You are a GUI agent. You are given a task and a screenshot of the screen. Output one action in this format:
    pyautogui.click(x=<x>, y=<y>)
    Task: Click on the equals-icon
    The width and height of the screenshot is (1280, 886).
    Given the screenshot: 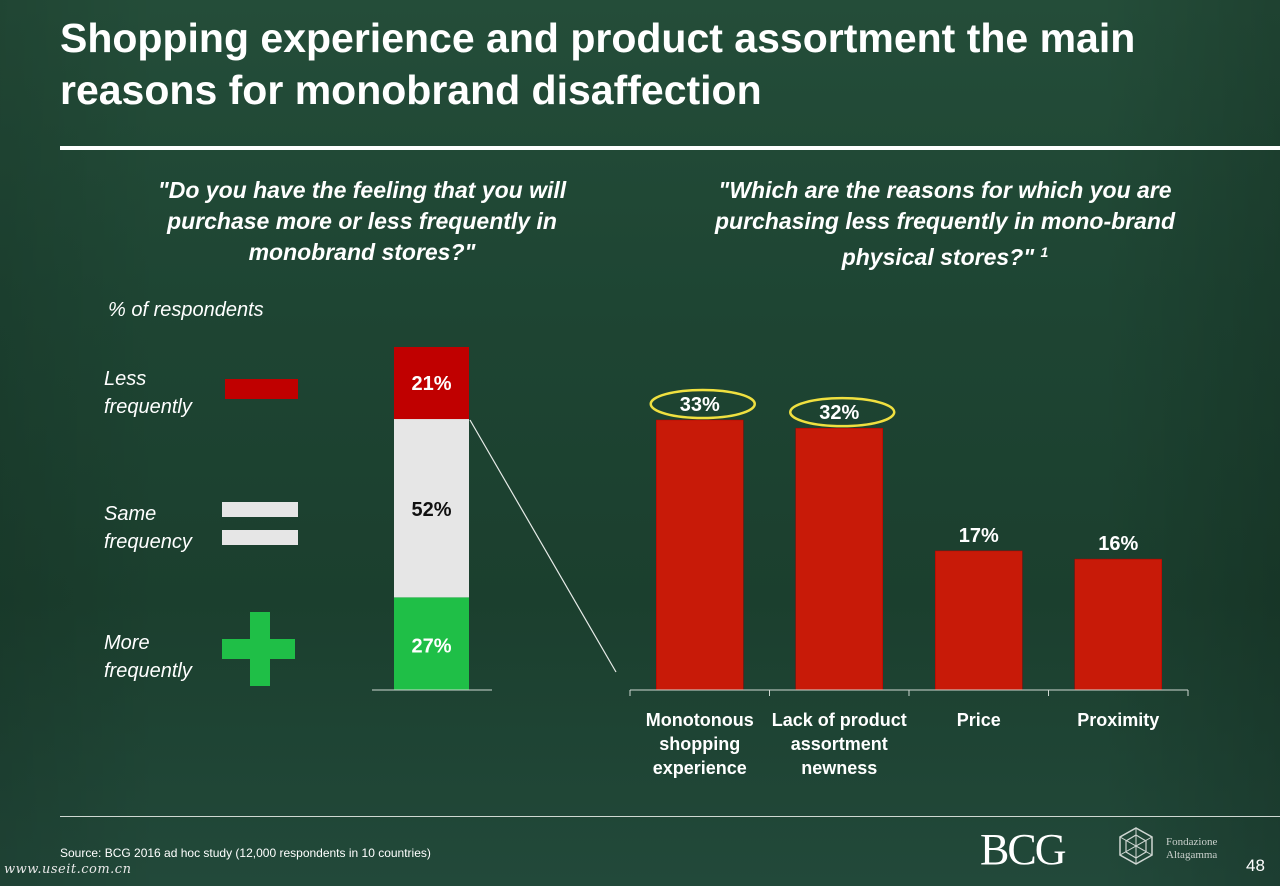 What is the action you would take?
    pyautogui.click(x=260, y=523)
    